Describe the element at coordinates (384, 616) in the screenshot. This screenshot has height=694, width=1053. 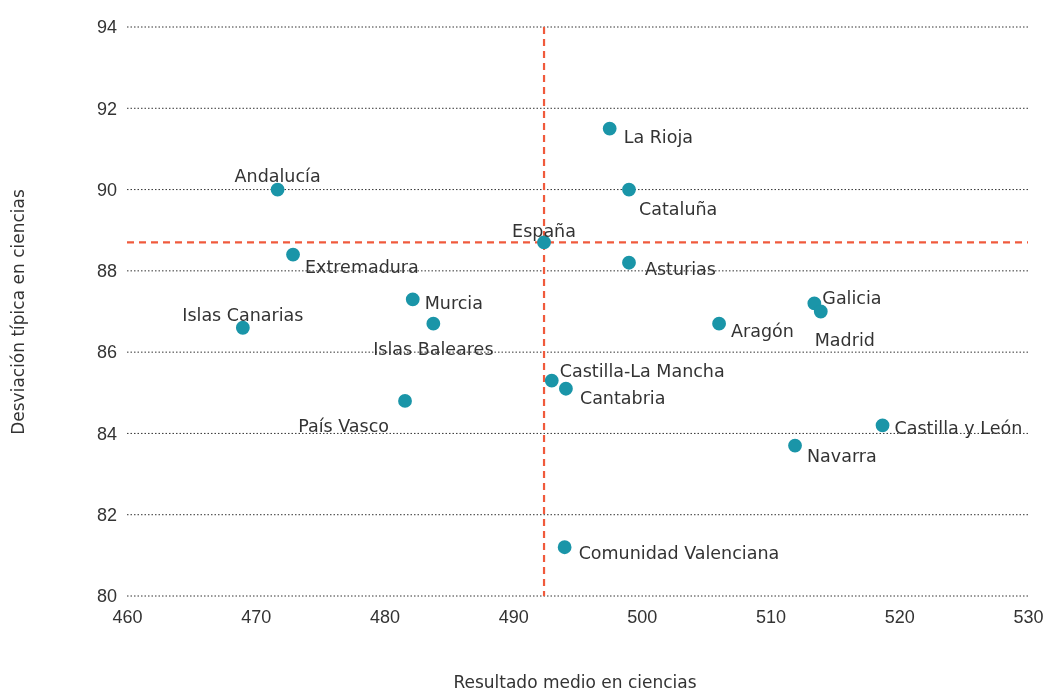
I see `x-tick-label: 480` at that location.